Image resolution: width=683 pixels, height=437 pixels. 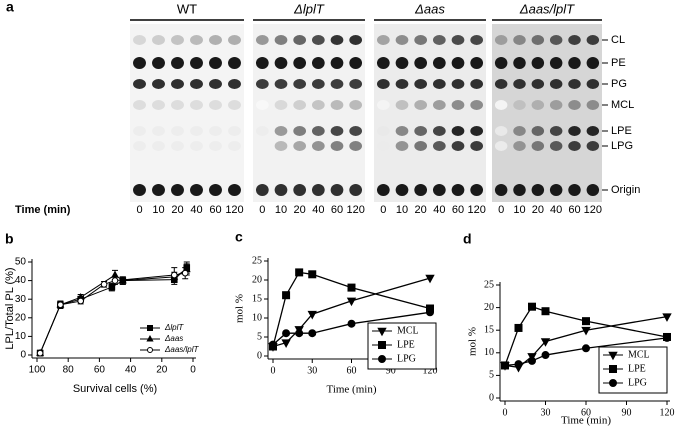 I want to click on x-axis-label: Time (min), so click(x=351, y=390).